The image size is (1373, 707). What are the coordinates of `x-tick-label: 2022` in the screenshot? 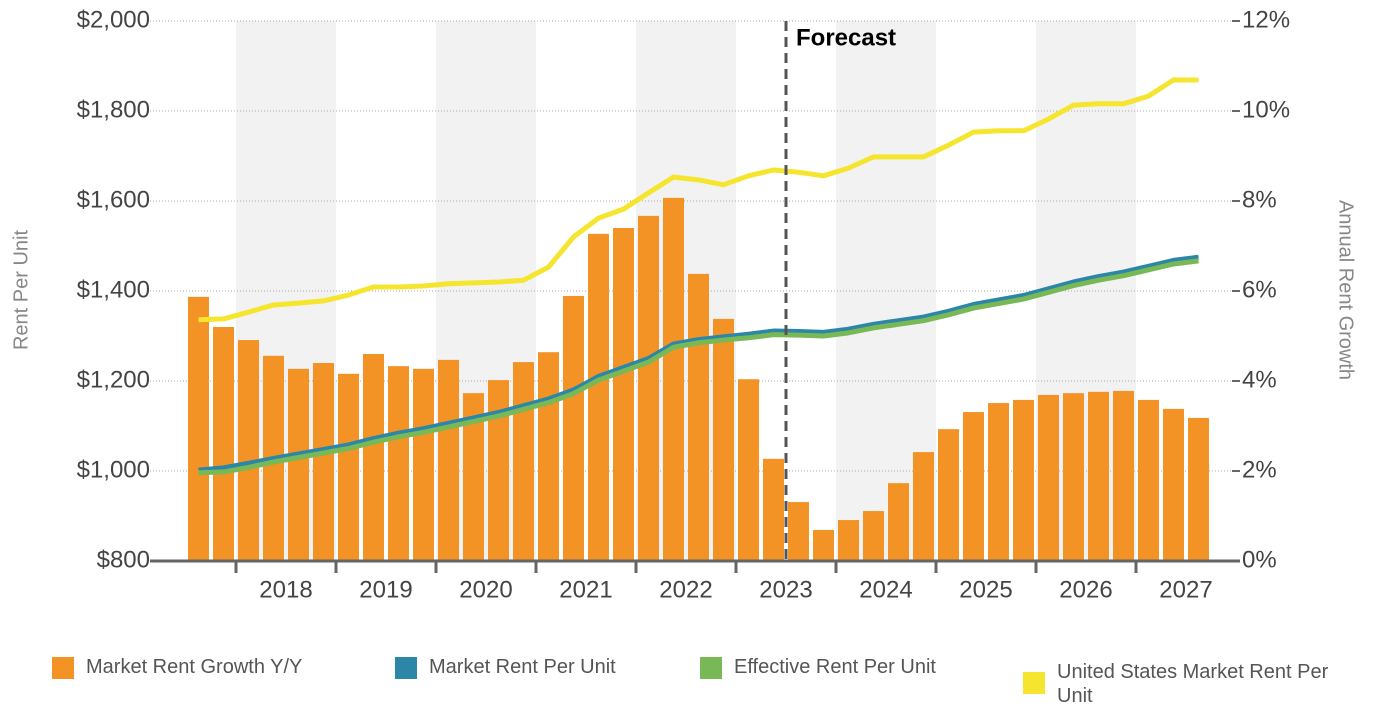 It's located at (685, 589).